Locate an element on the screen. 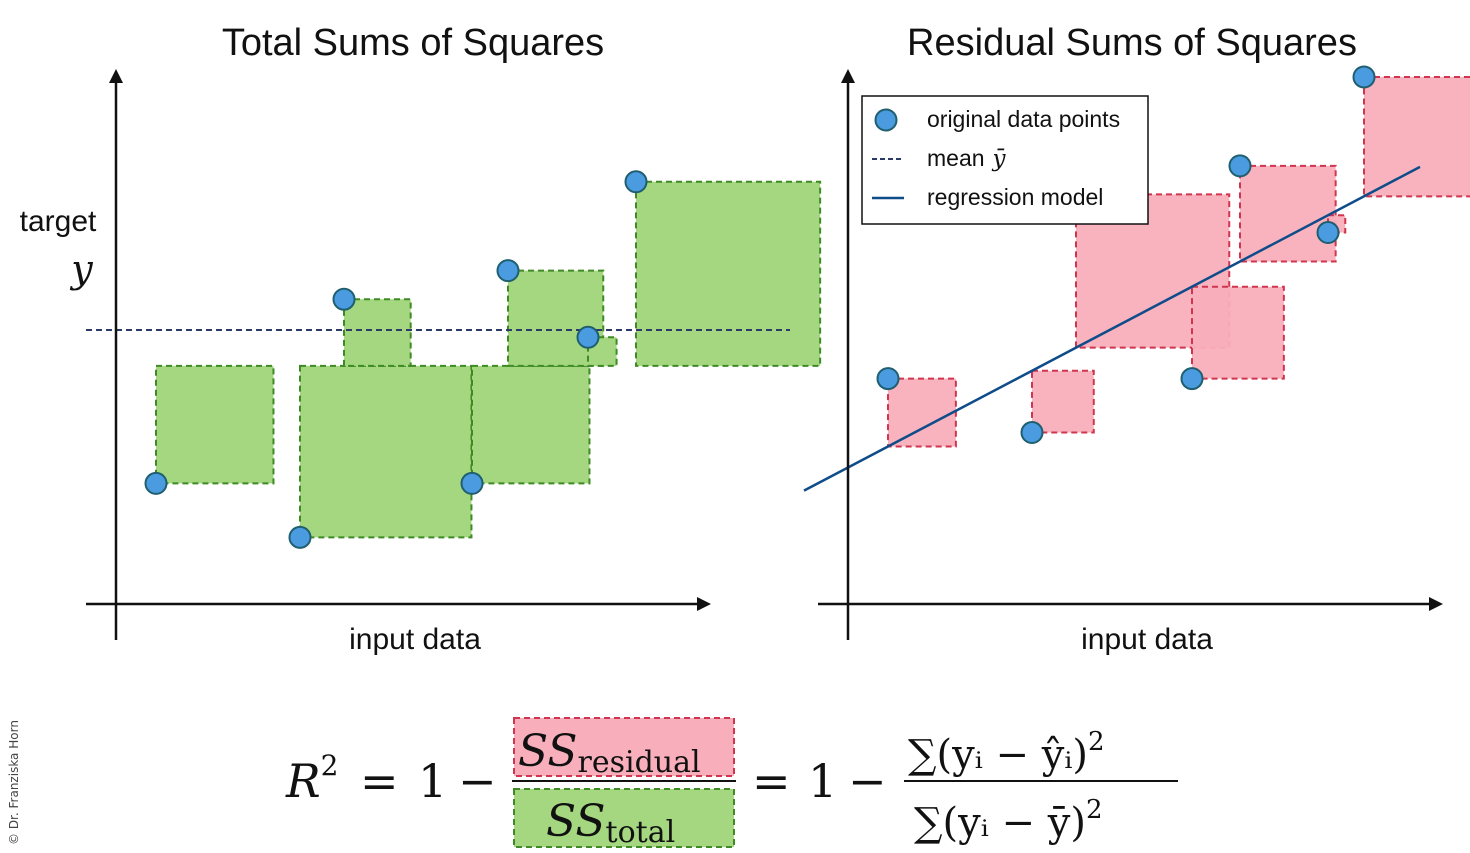 This screenshot has height=853, width=1470. formula-denominator: ∑(yᵢ − ȳ)2 is located at coordinates (1008, 820).